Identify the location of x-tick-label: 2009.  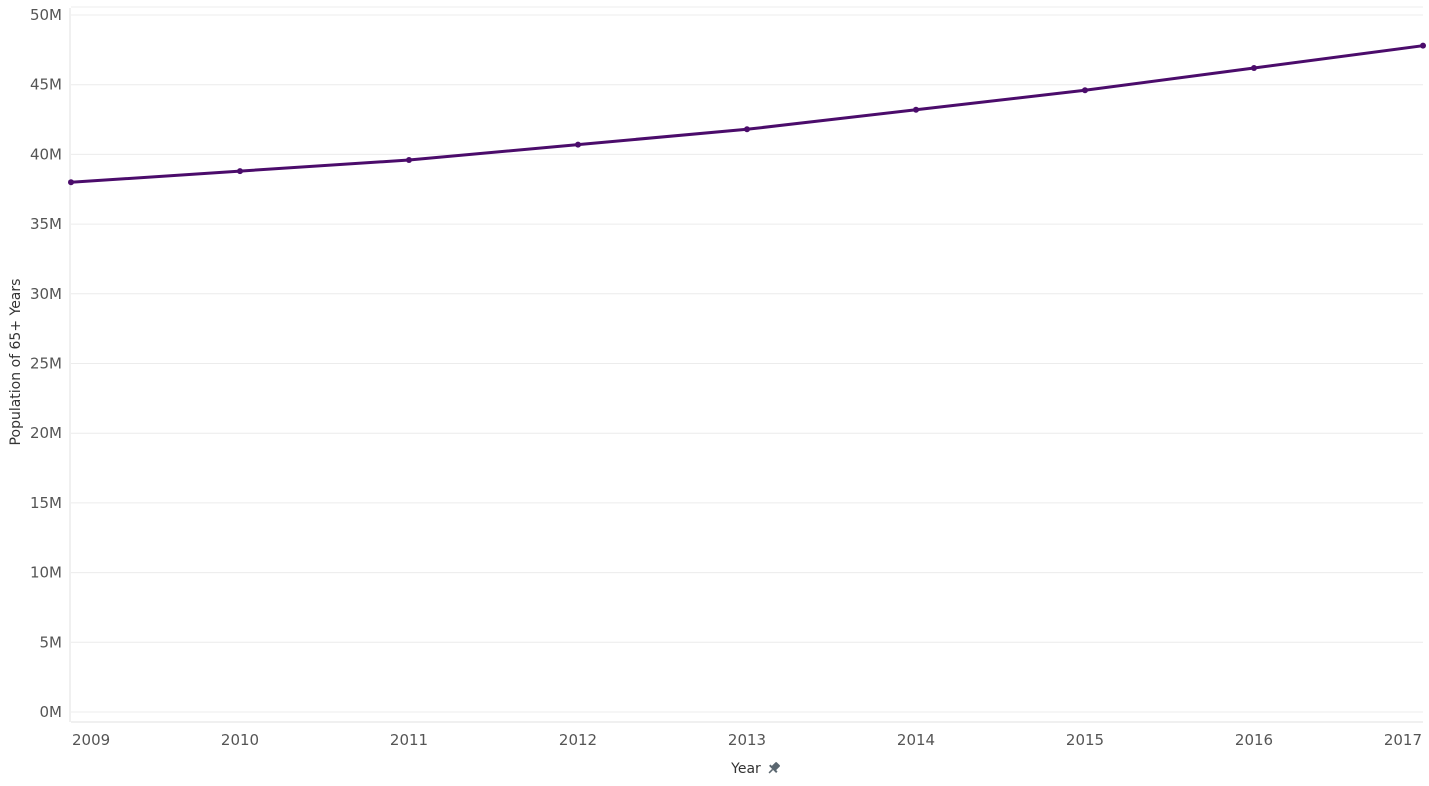
(91, 740).